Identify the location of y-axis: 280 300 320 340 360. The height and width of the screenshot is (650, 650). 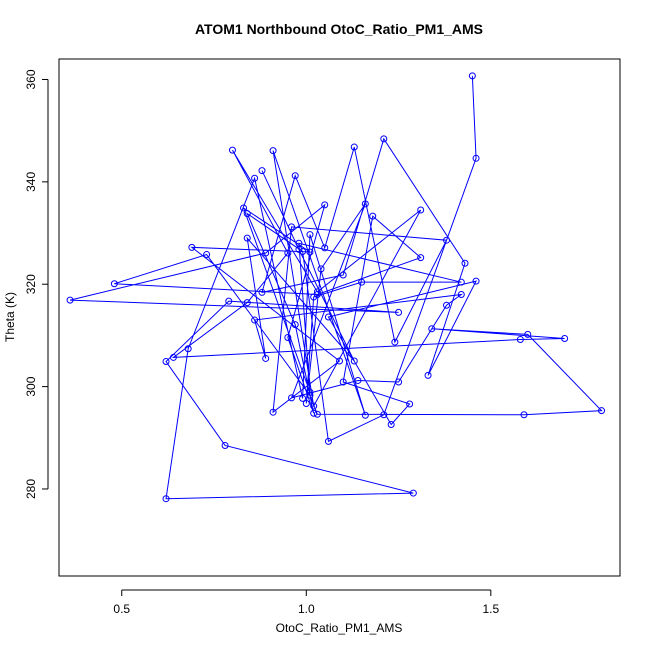
(36, 284).